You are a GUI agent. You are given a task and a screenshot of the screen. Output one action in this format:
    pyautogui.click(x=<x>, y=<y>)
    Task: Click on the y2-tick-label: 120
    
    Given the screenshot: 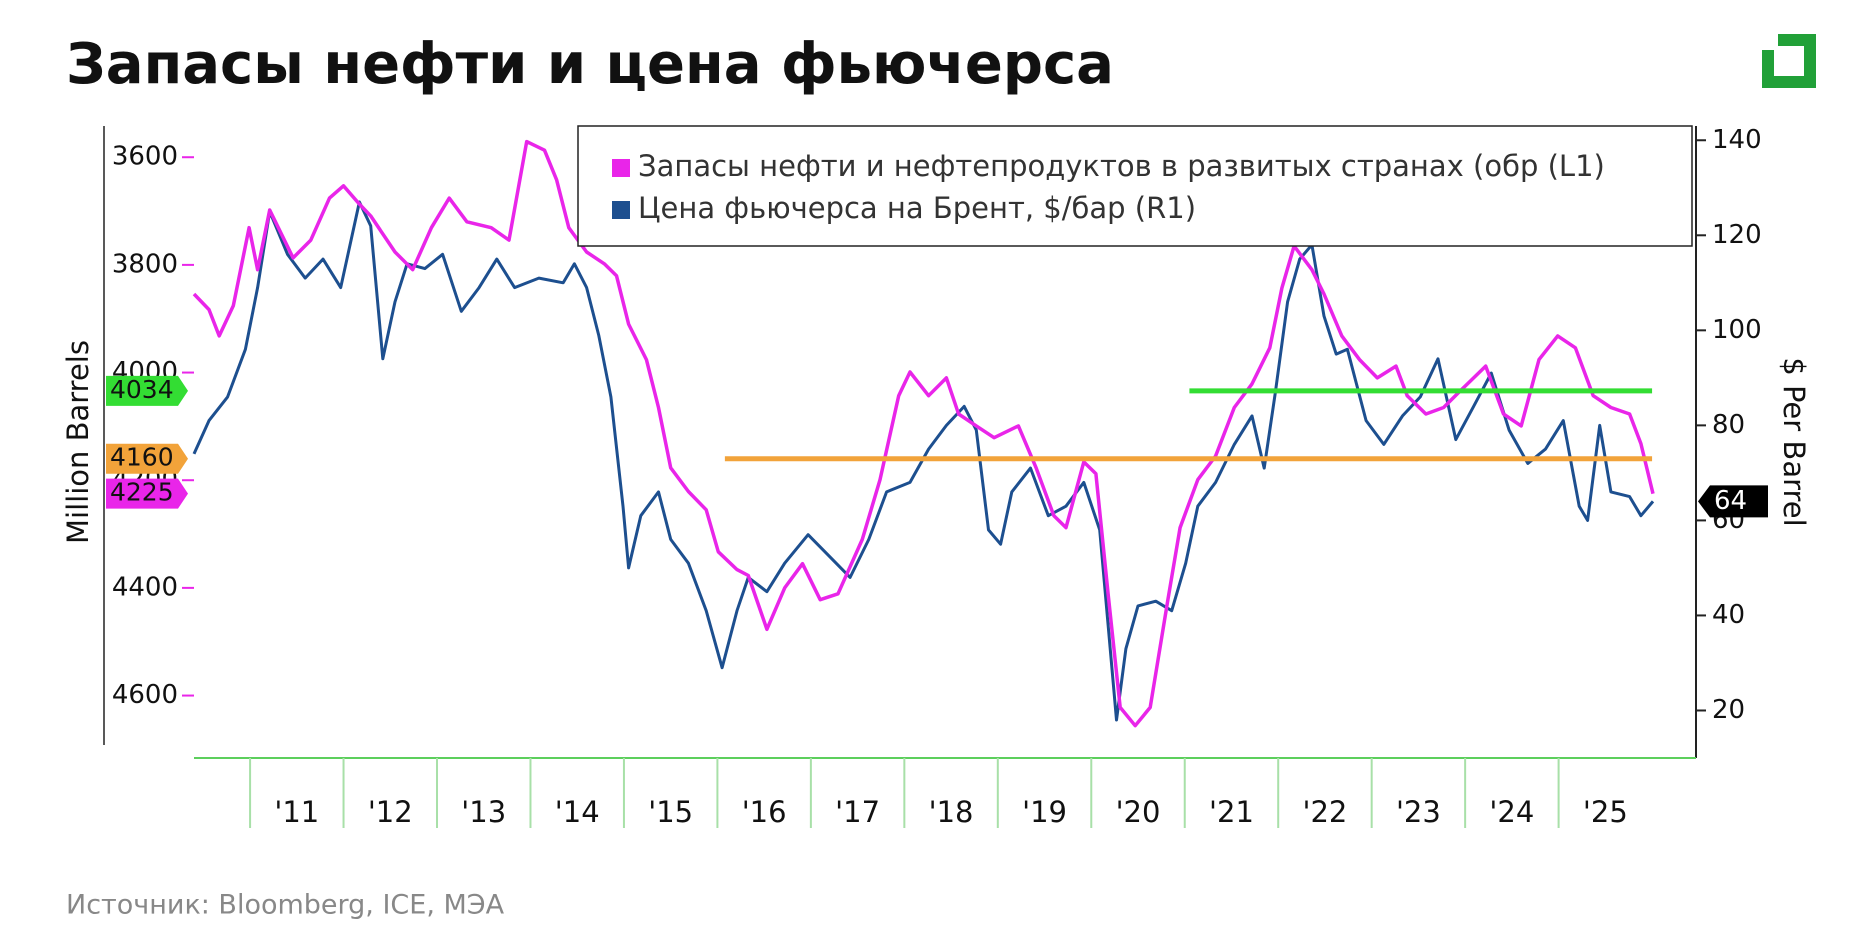 What is the action you would take?
    pyautogui.click(x=1737, y=235)
    